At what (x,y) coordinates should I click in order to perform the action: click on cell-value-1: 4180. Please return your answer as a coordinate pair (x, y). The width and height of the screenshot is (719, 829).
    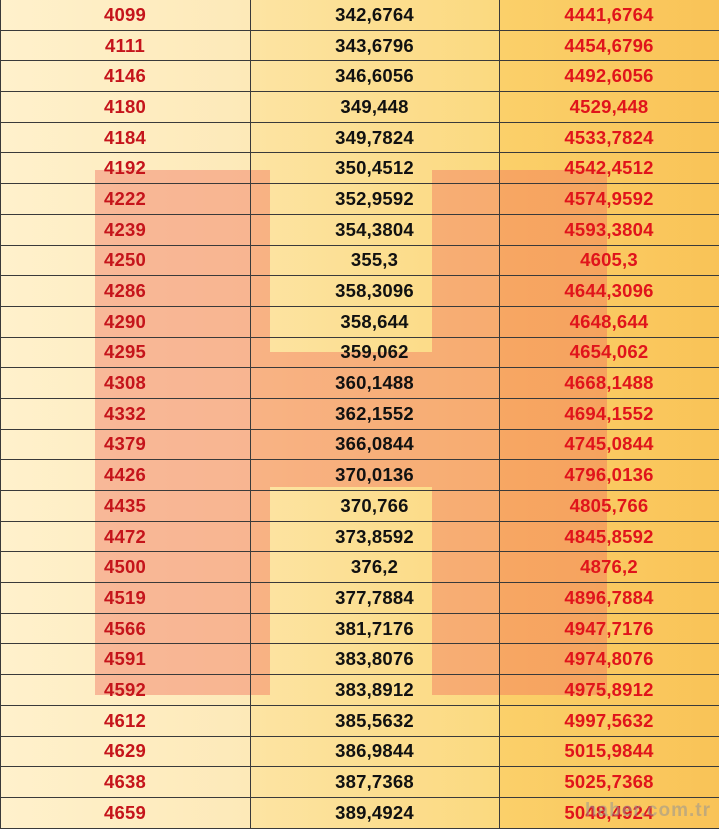
    Looking at the image, I should click on (125, 106).